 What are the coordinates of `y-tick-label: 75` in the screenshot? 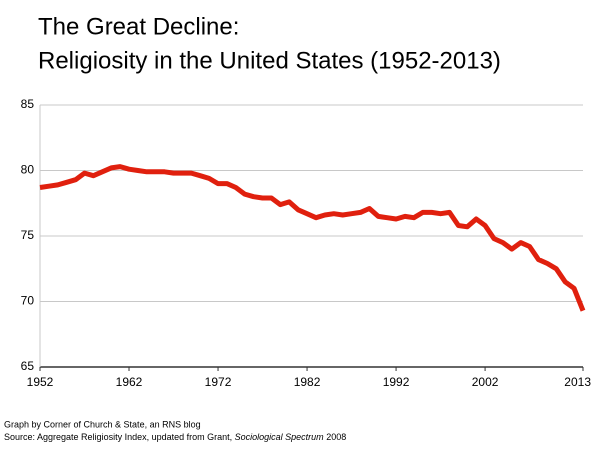 It's located at (28, 235).